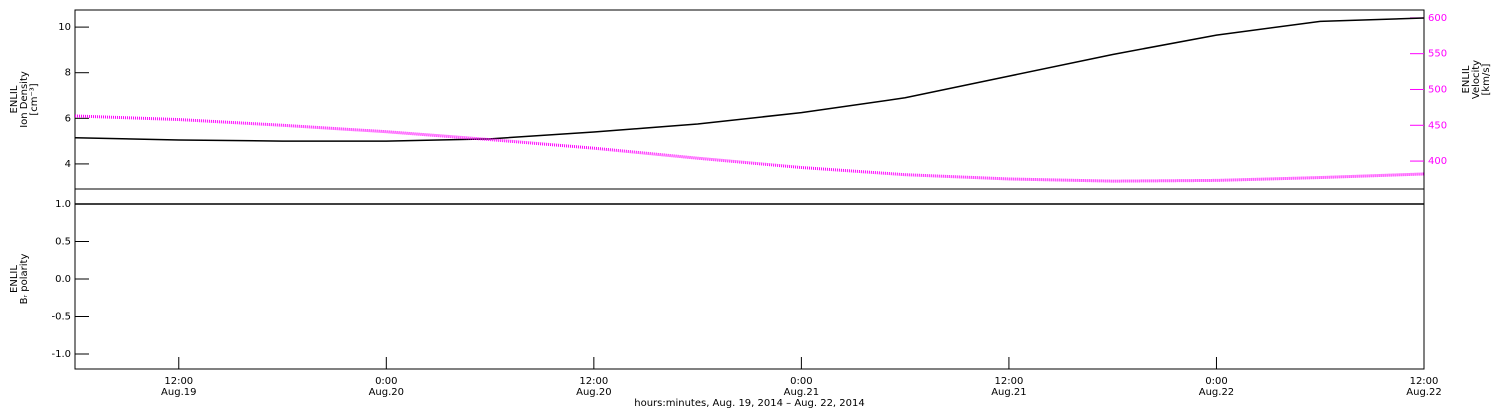 The image size is (1500, 410). I want to click on y-tick-label: 0.5, so click(63, 242).